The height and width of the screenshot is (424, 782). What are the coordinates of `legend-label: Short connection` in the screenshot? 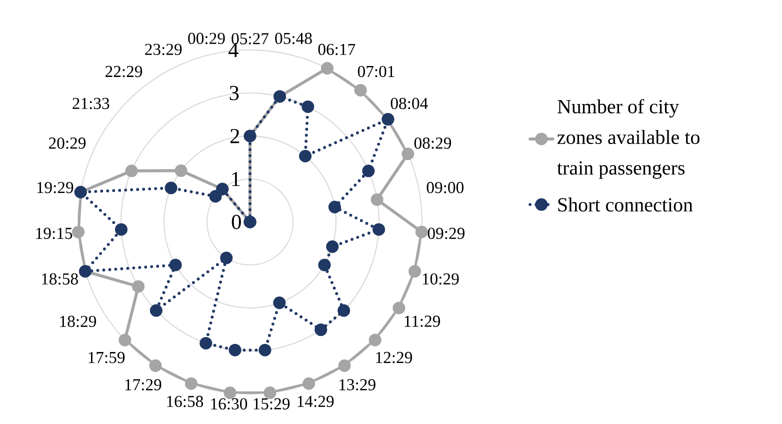 It's located at (625, 205).